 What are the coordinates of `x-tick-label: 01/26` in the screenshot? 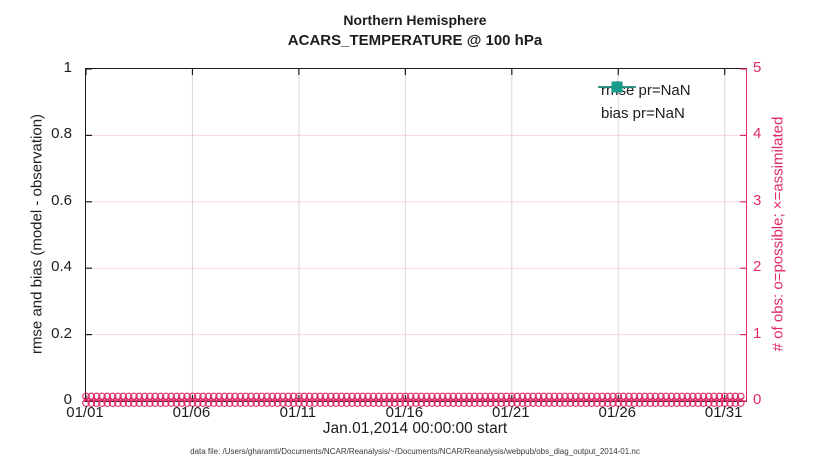 It's located at (617, 412).